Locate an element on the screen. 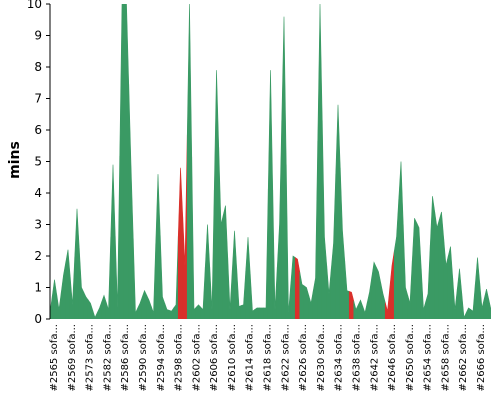 This screenshot has width=500, height=400. y-axis-title: mins is located at coordinates (15, 160).